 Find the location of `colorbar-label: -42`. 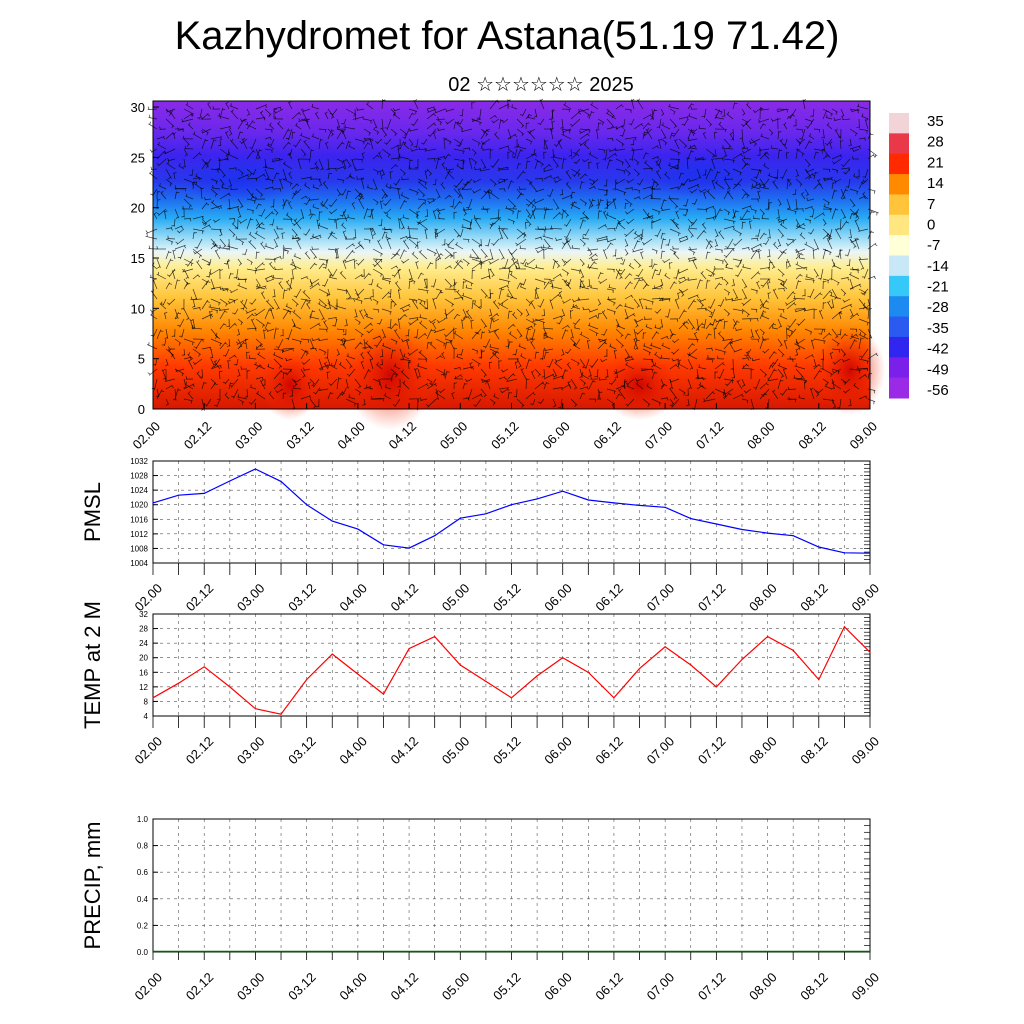

colorbar-label: -42 is located at coordinates (938, 349).